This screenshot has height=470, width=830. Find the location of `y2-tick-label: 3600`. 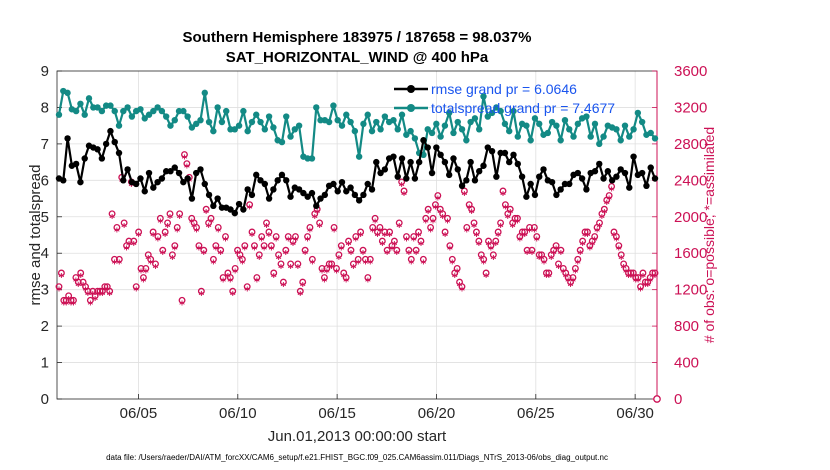

y2-tick-label: 3600 is located at coordinates (690, 71).